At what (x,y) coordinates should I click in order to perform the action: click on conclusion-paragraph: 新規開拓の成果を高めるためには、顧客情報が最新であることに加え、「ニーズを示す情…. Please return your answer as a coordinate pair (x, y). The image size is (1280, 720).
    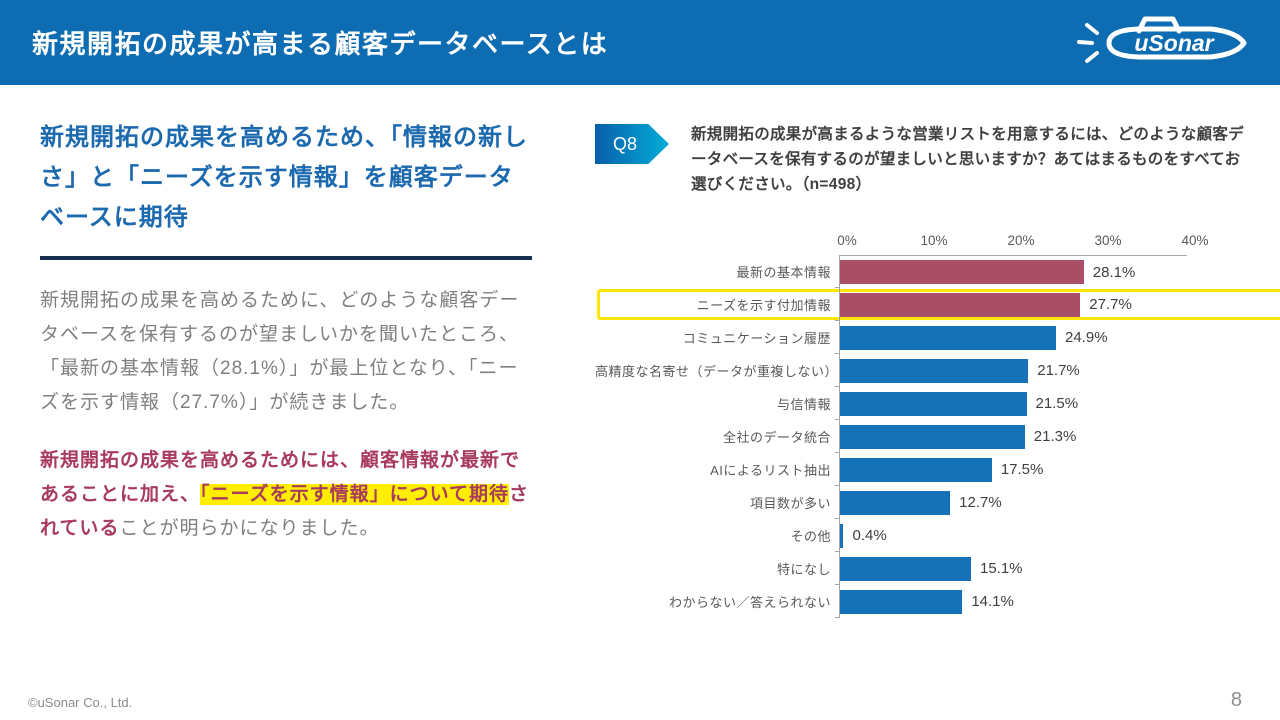
    Looking at the image, I should click on (286, 495).